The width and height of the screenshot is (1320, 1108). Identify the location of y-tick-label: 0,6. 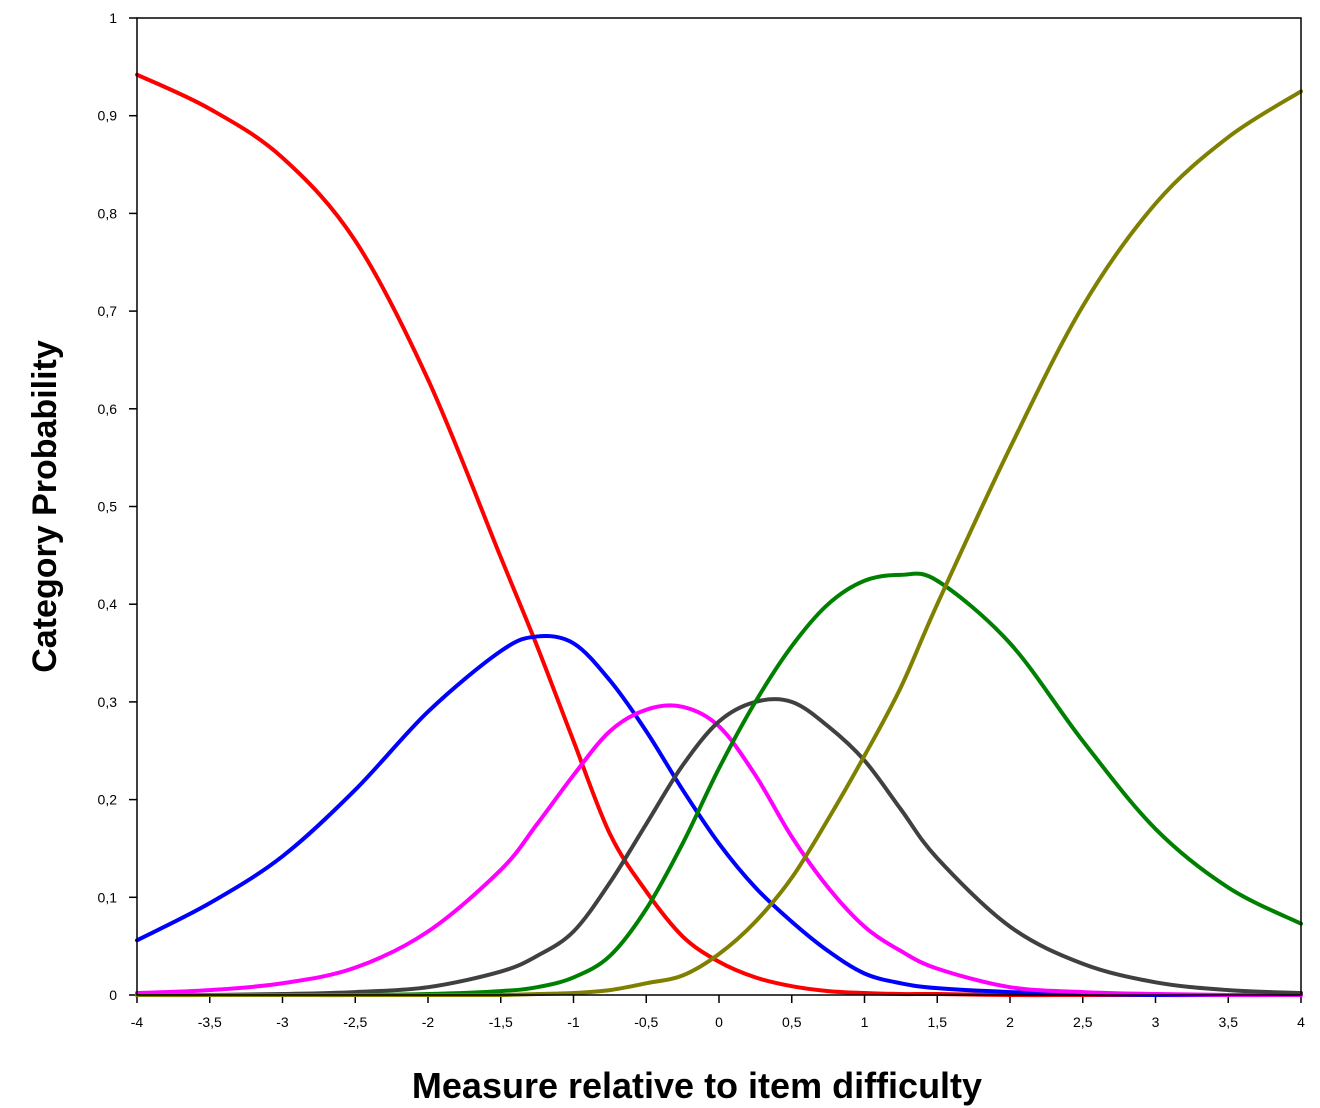
(108, 409).